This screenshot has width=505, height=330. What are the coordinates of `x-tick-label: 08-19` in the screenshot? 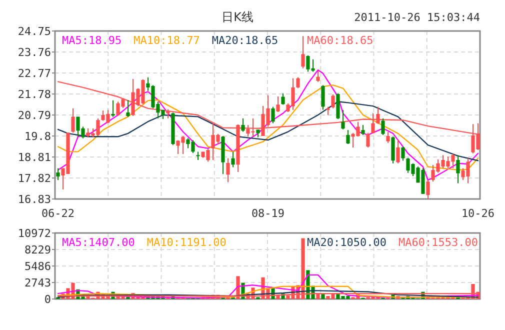 It's located at (268, 213).